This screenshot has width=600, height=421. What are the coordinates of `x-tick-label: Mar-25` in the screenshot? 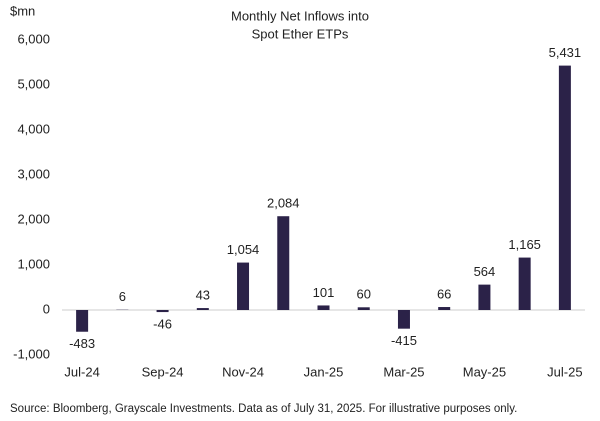 It's located at (403, 371).